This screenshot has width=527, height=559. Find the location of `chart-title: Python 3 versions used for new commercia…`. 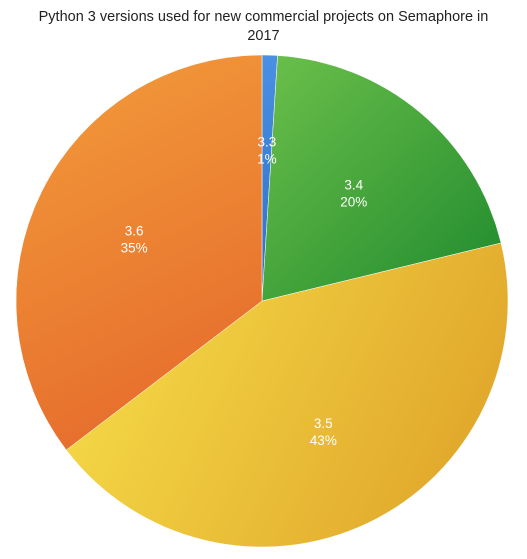

chart-title: Python 3 versions used for new commercia… is located at coordinates (263, 27).